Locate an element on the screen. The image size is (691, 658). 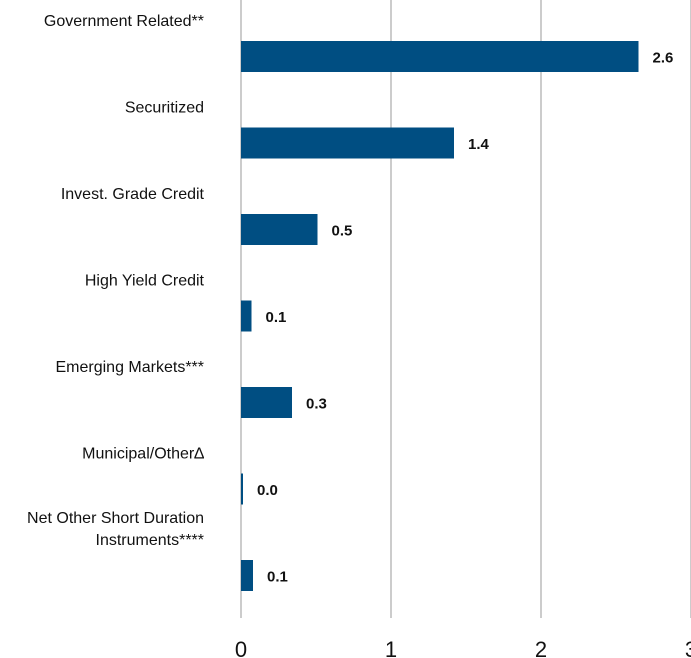
category-label-6: Net Other Short Duration Instruments**** is located at coordinates (115, 529).